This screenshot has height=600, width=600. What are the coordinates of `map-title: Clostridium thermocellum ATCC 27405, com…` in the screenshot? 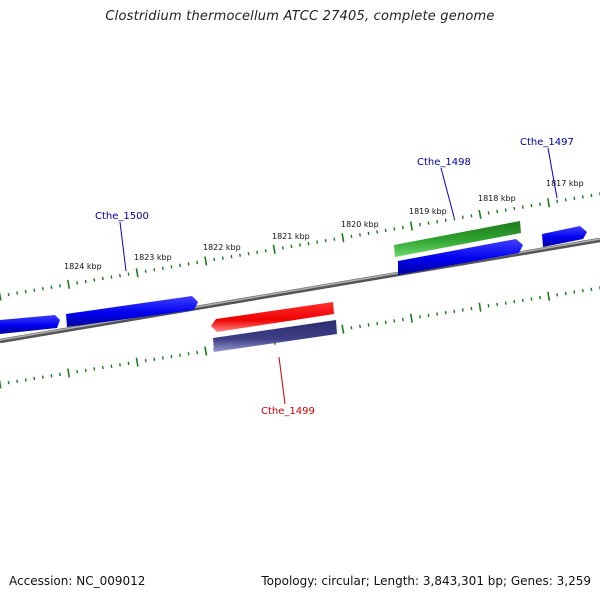 It's located at (300, 16).